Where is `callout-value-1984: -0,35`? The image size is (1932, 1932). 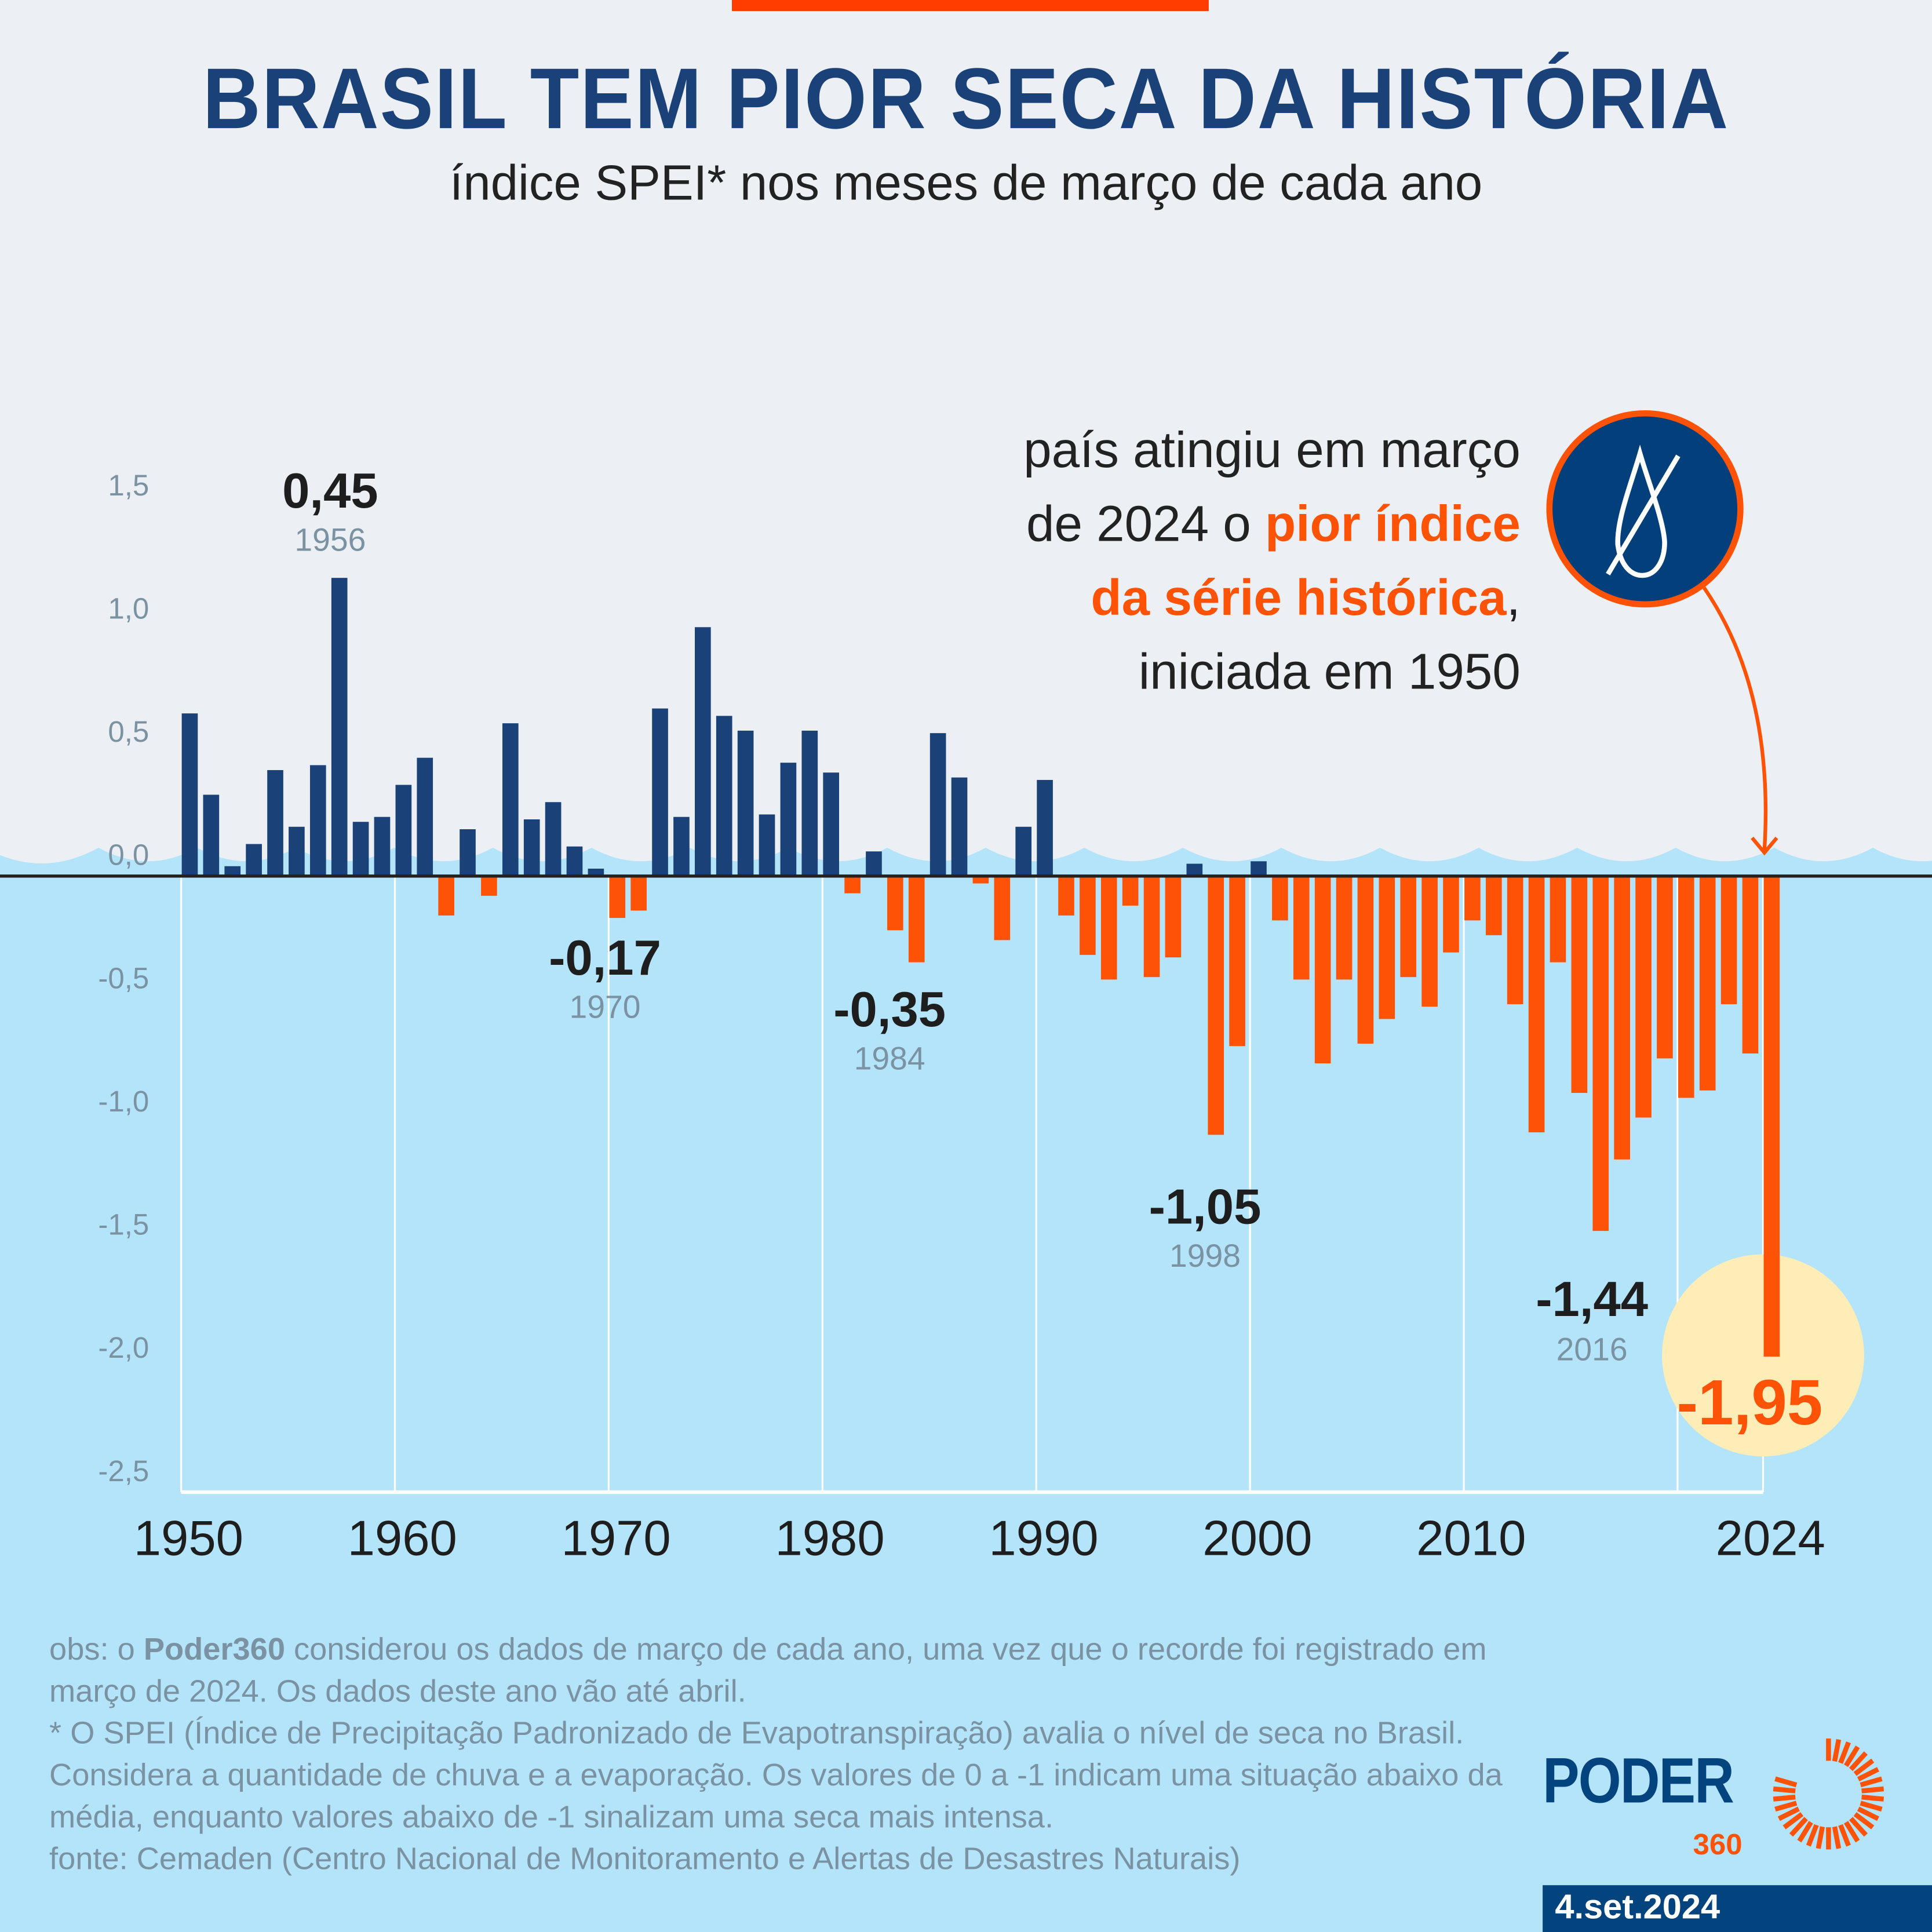 callout-value-1984: -0,35 is located at coordinates (890, 1009).